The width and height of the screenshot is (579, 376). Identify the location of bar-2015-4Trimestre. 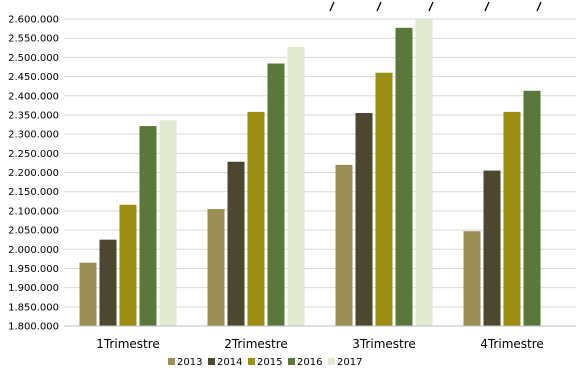
(512, 219).